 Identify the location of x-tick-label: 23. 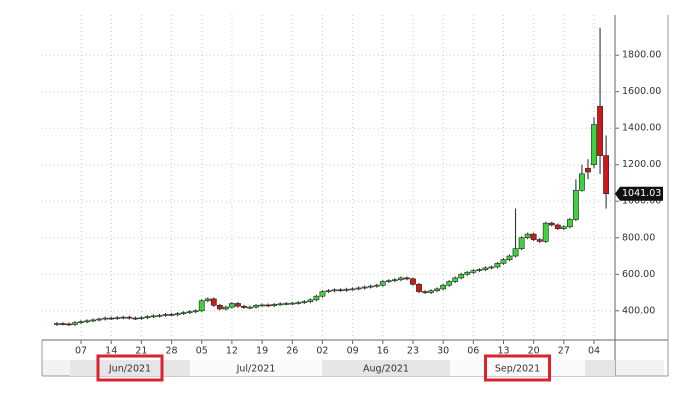
(413, 351).